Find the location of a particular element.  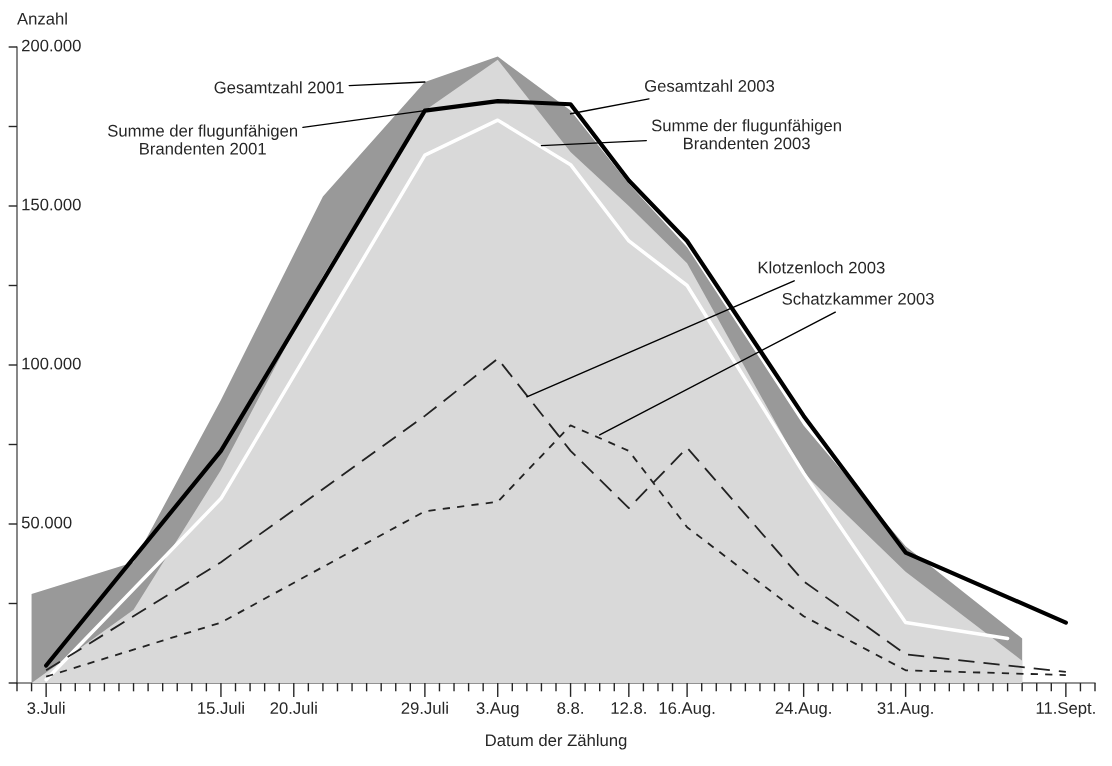

y-tick-label: 150.000 is located at coordinates (51, 204).